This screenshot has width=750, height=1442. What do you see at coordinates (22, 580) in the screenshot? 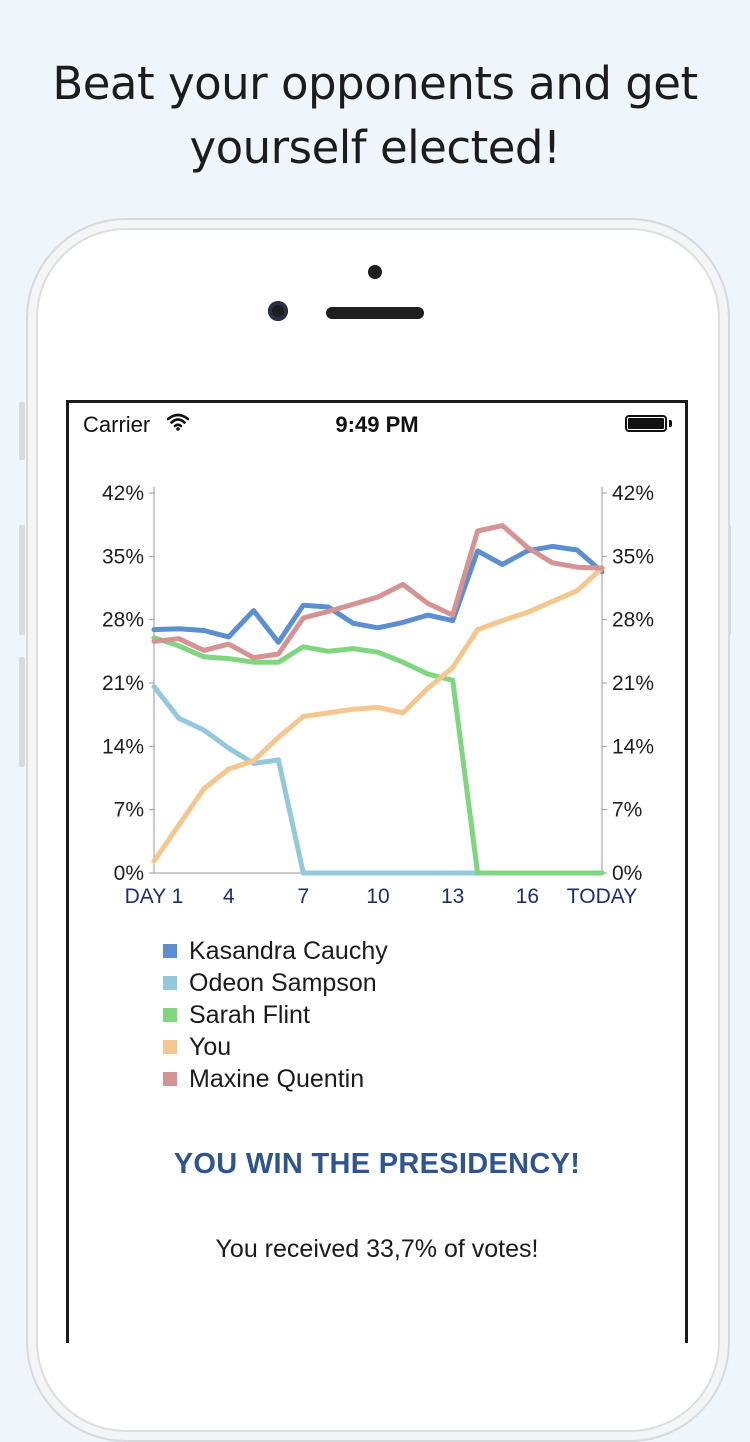
I see `volume-up-button` at bounding box center [22, 580].